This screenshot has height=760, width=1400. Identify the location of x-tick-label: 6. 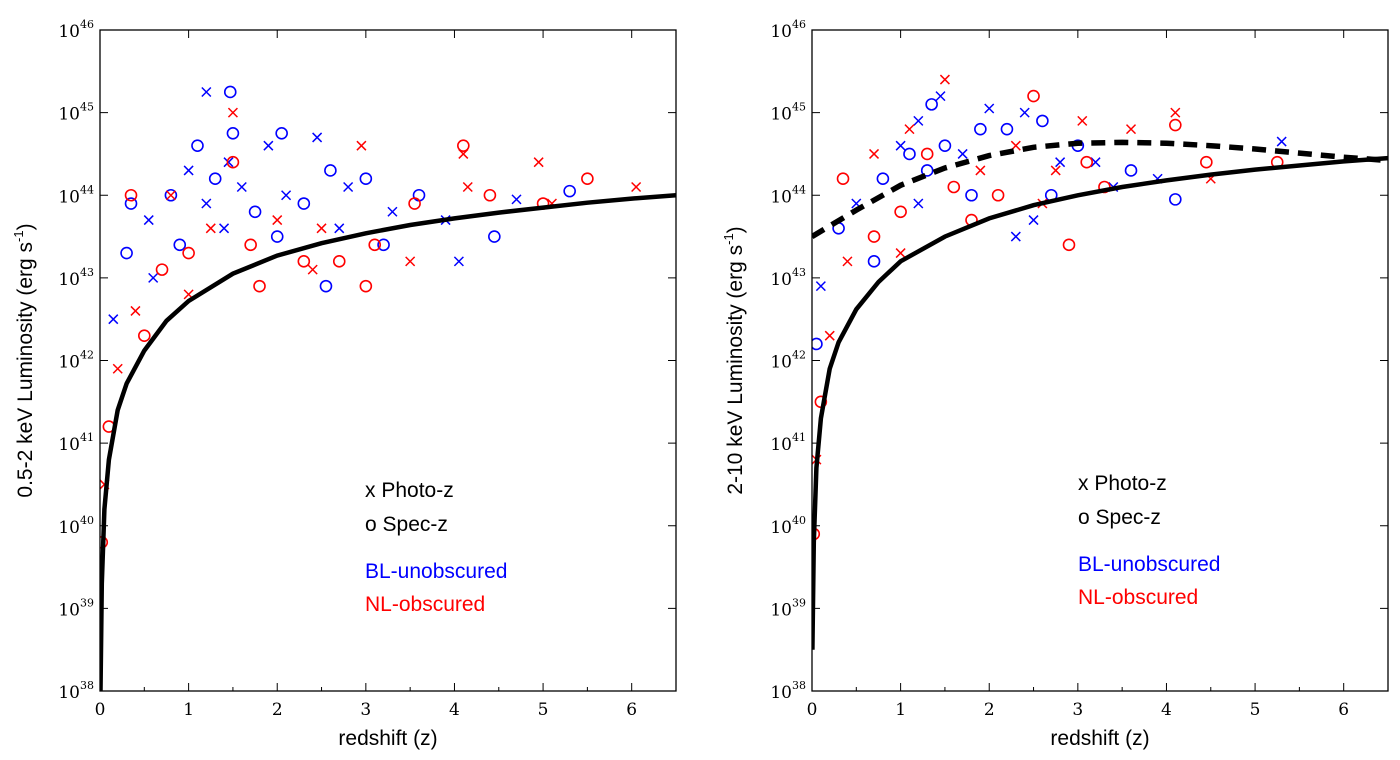
(631, 710).